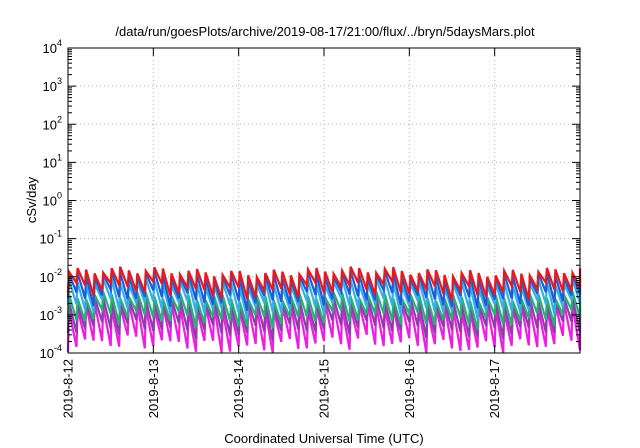 This screenshot has height=448, width=640. I want to click on x-tick-label: 2019-8-12, so click(68, 388).